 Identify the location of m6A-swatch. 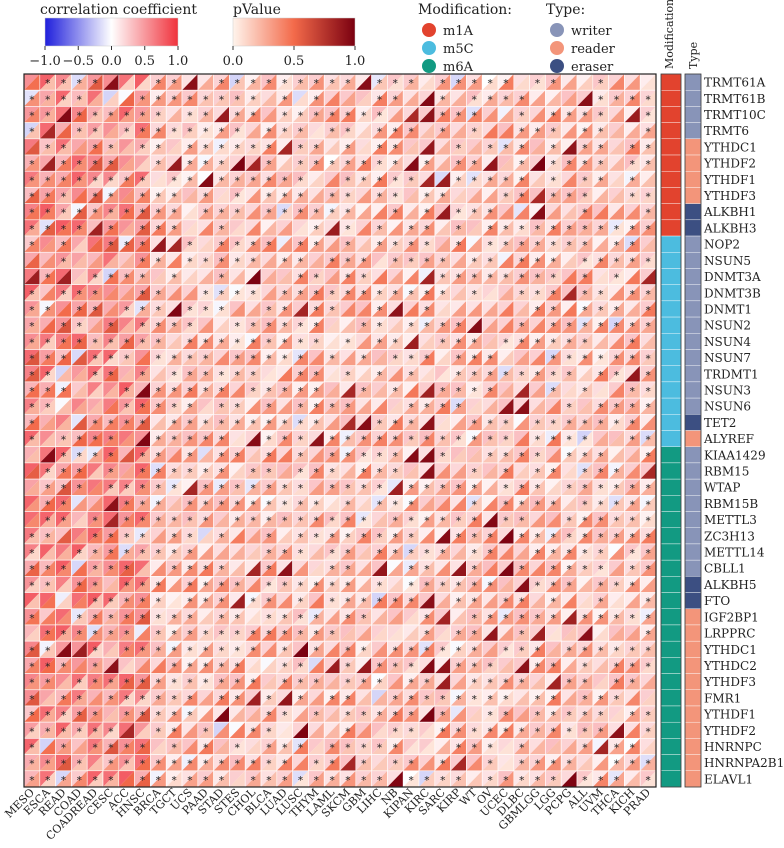
(429, 66).